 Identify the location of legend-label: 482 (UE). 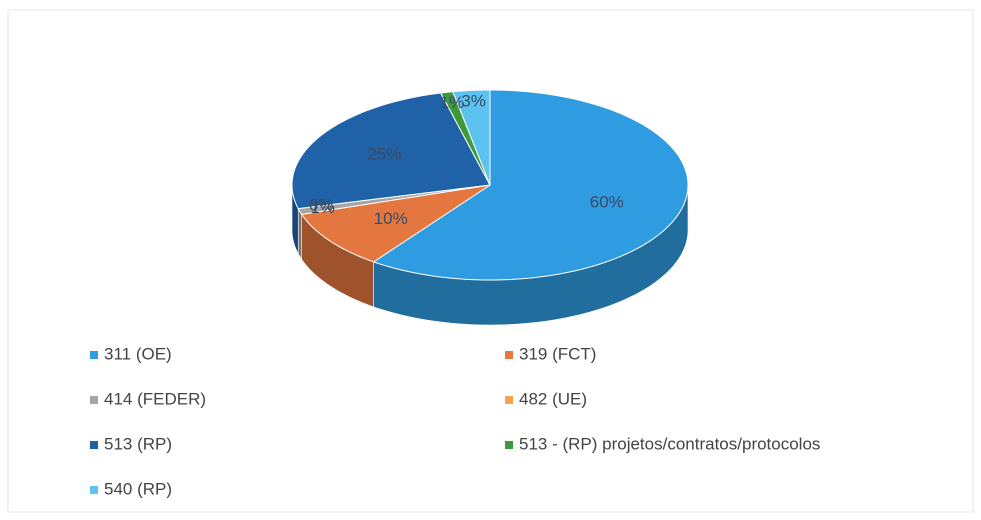
(553, 398).